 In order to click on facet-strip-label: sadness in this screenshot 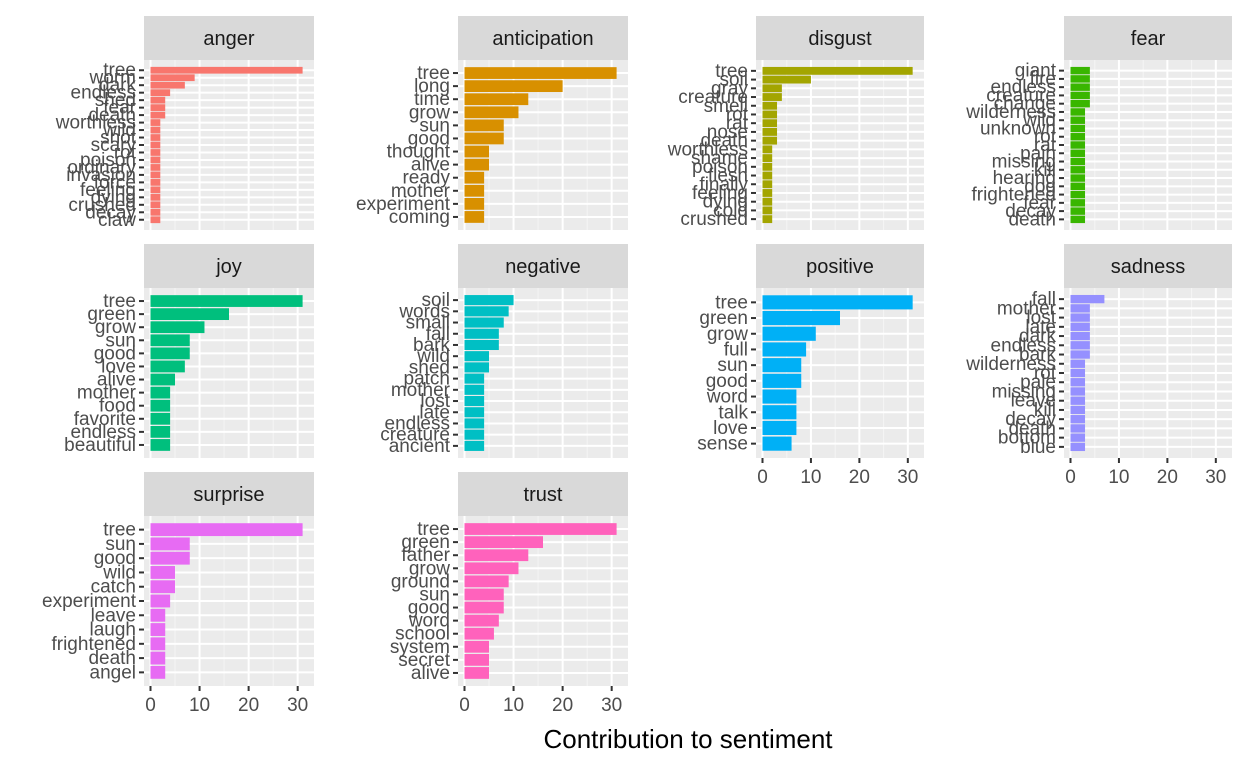, I will do `click(1148, 267)`.